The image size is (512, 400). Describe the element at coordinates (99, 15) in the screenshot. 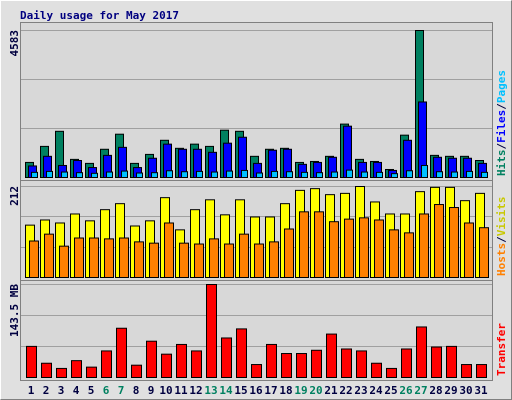

I see `chart-title: Daily usage for May 2017` at that location.